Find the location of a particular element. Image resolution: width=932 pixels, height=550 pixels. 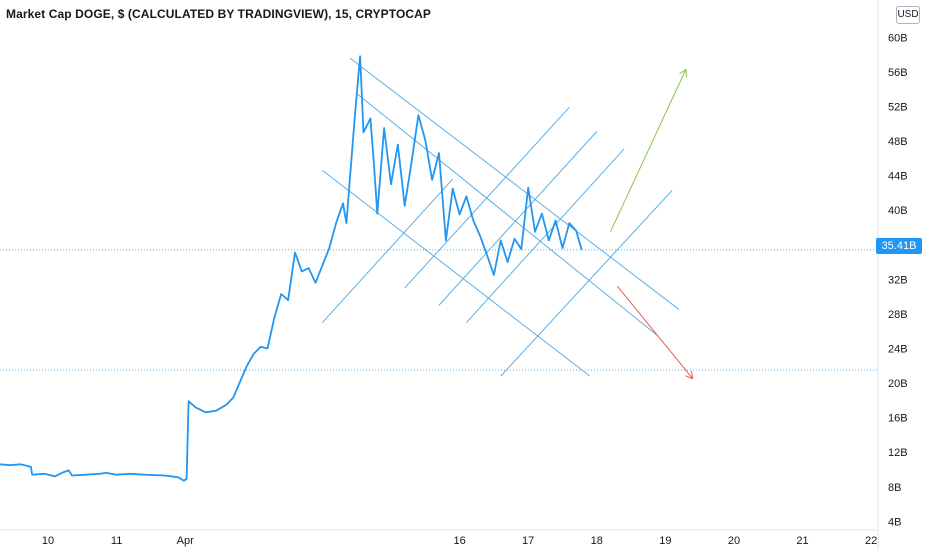

x-tick-label: 22 is located at coordinates (871, 541).